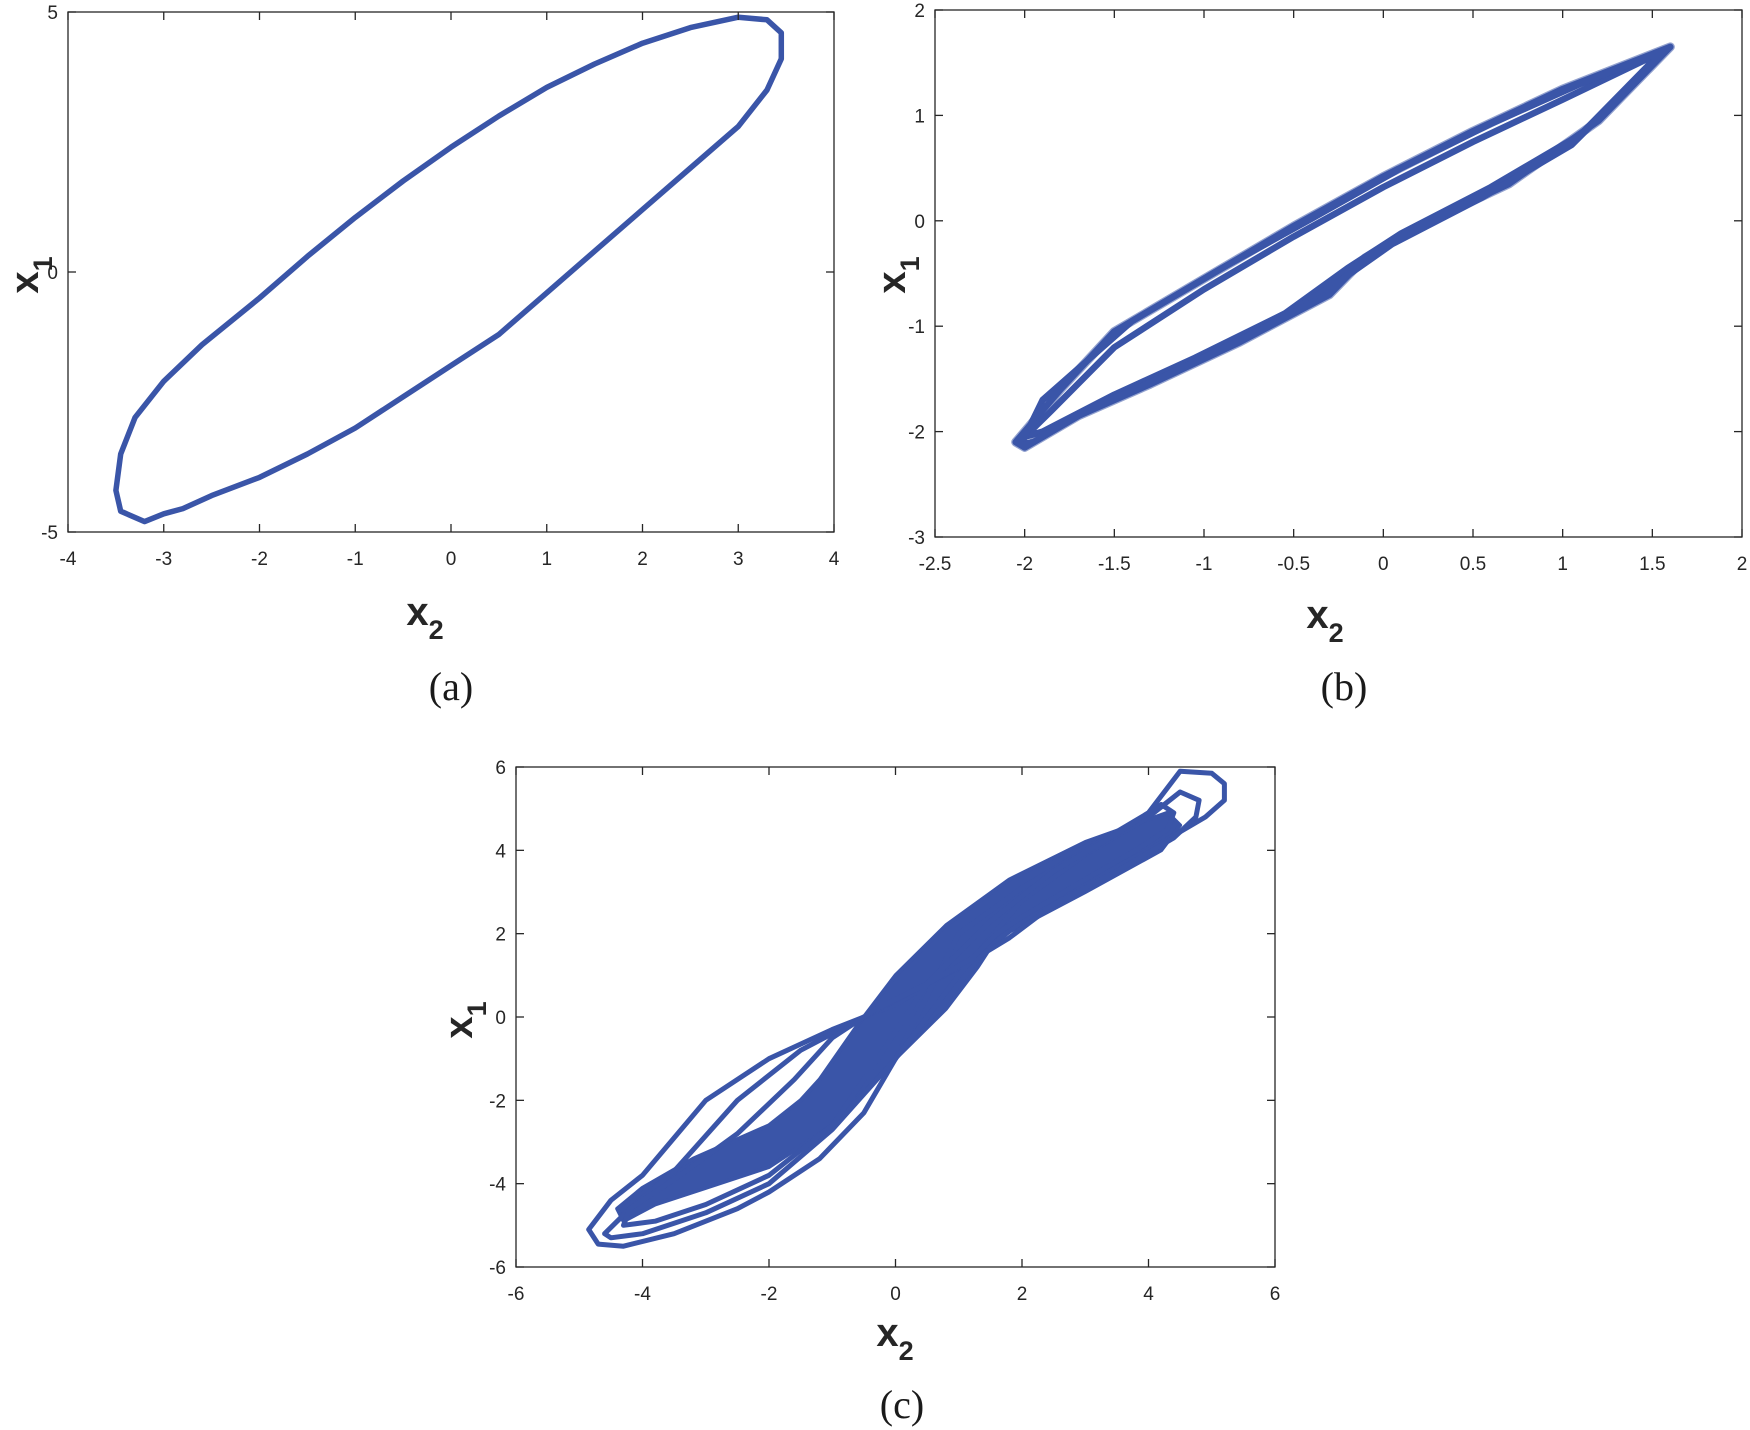  What do you see at coordinates (894, 1338) in the screenshot?
I see `panel-c-xlabel: x2` at bounding box center [894, 1338].